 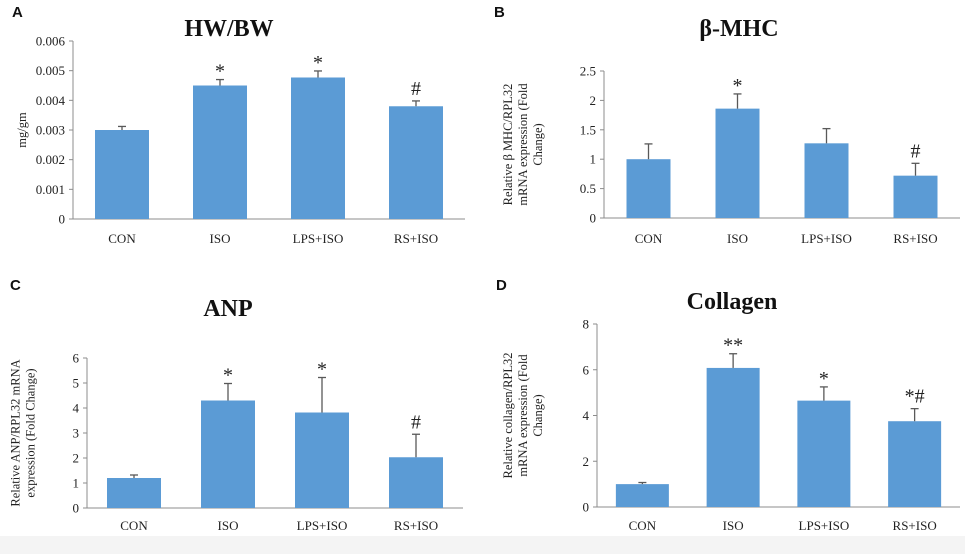 What do you see at coordinates (733, 346) in the screenshot?
I see `significance-label: **` at bounding box center [733, 346].